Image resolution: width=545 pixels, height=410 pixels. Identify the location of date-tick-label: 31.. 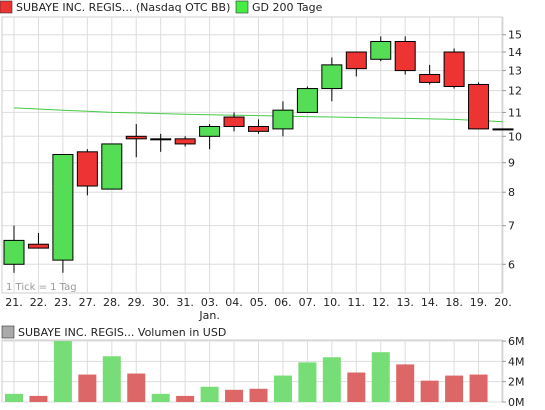
(185, 302).